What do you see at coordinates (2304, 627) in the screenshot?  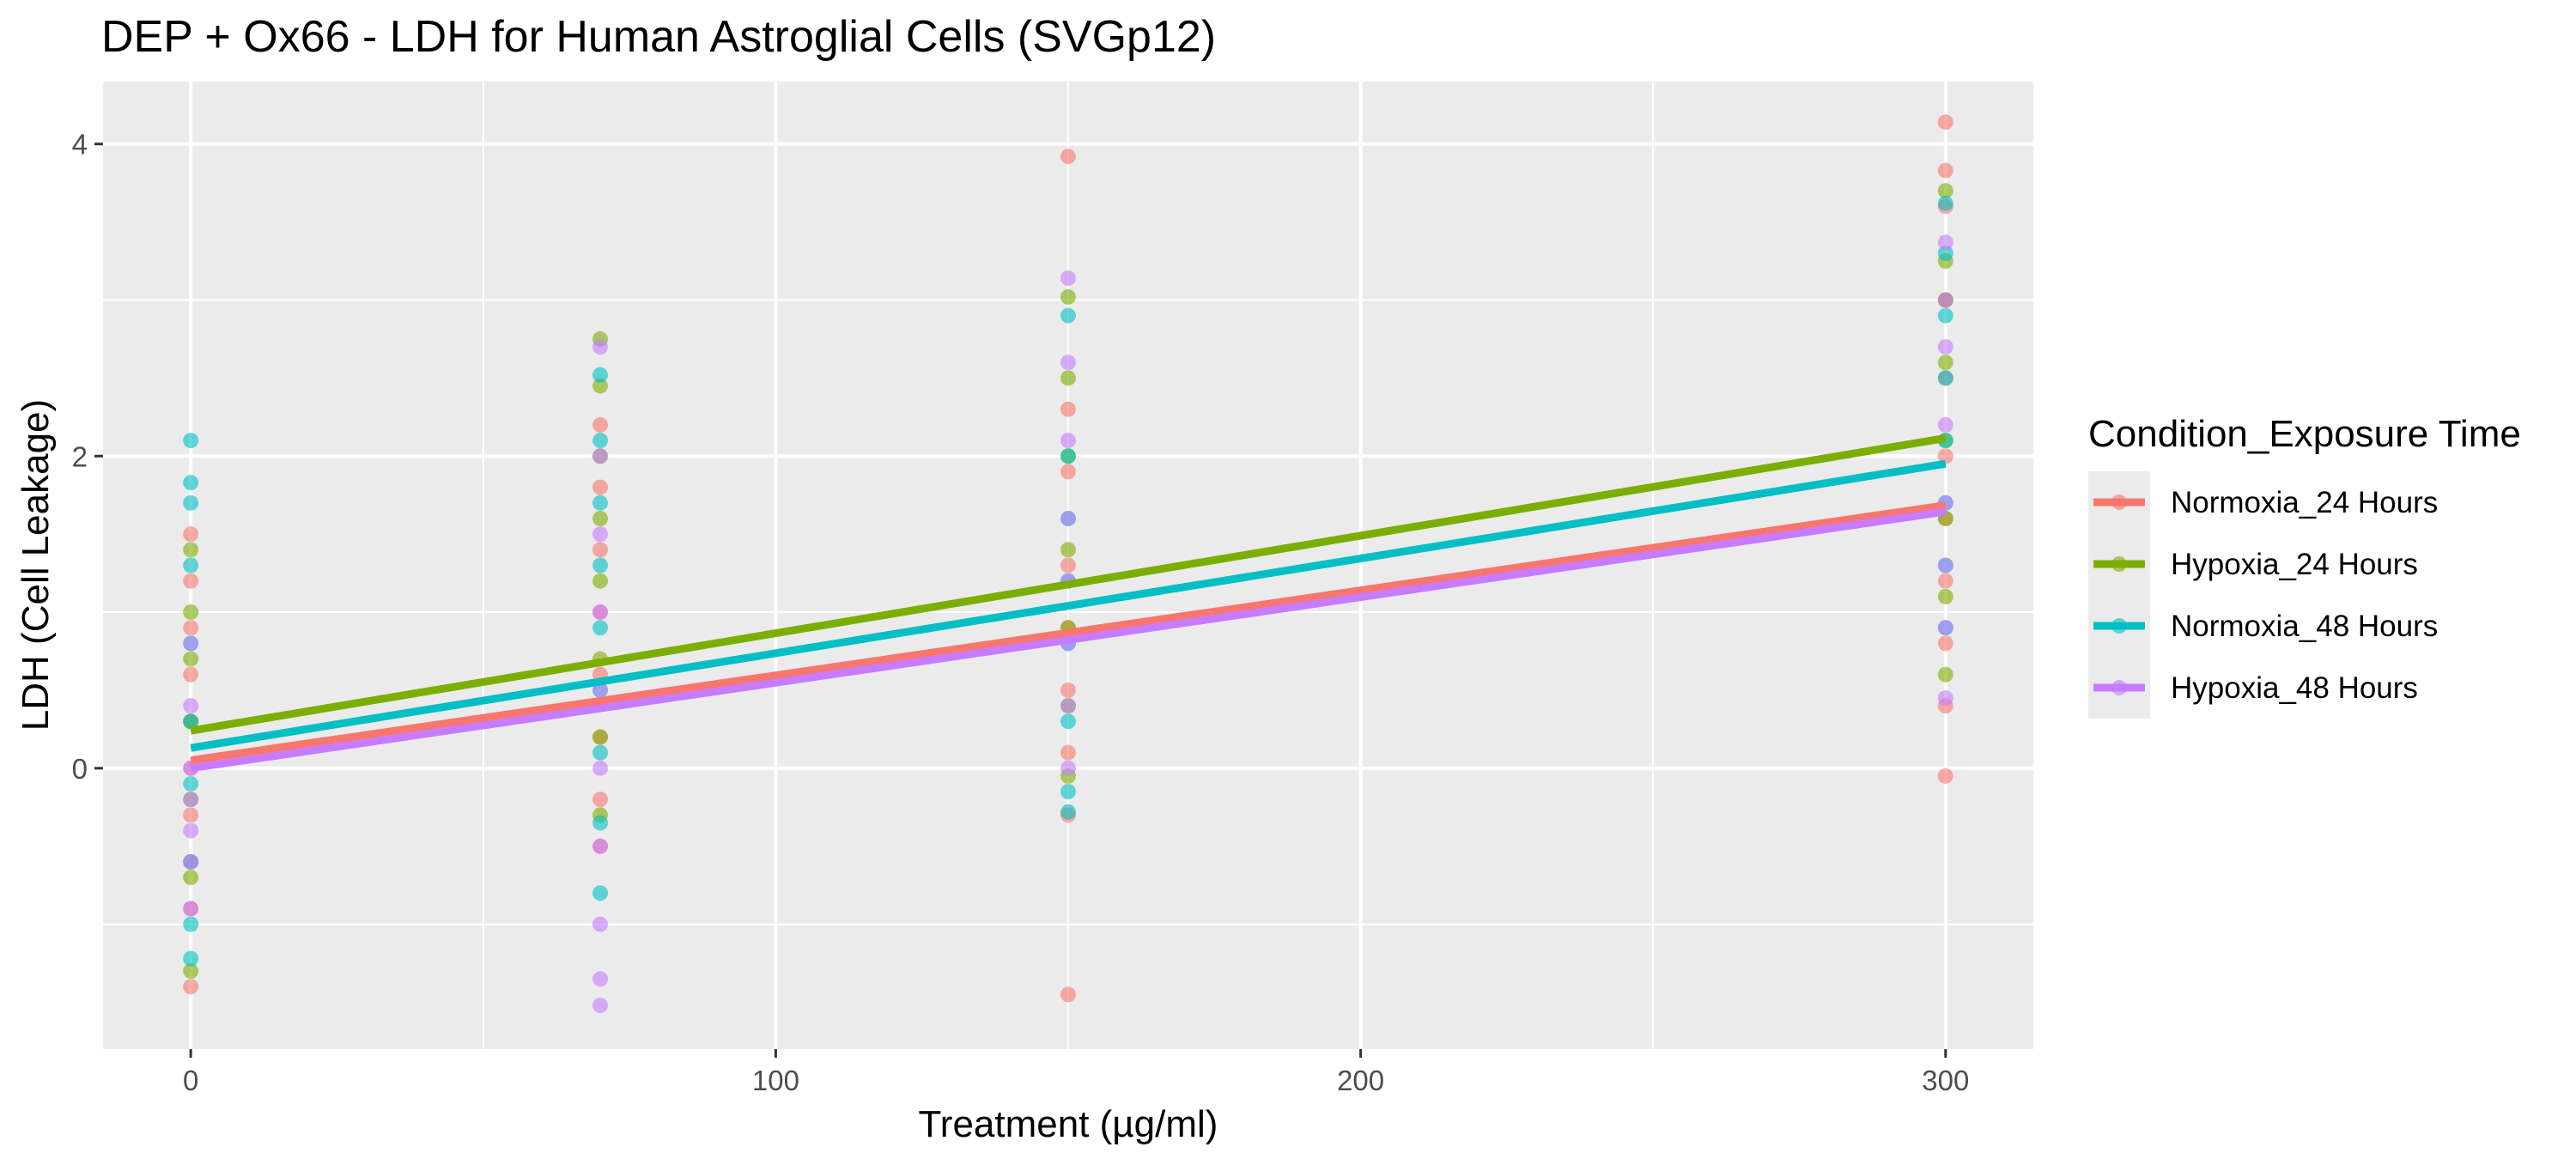 I see `legend-label: Normoxia_48 Hours` at bounding box center [2304, 627].